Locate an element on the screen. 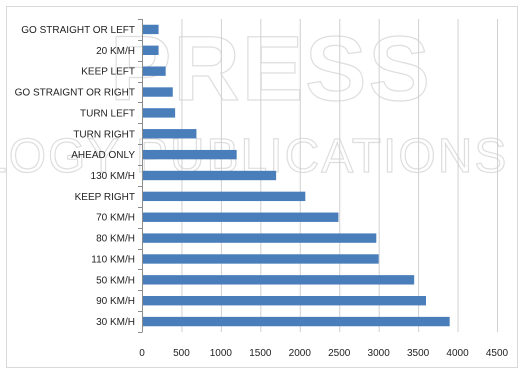  category-label: 90 KM/H is located at coordinates (115, 301).